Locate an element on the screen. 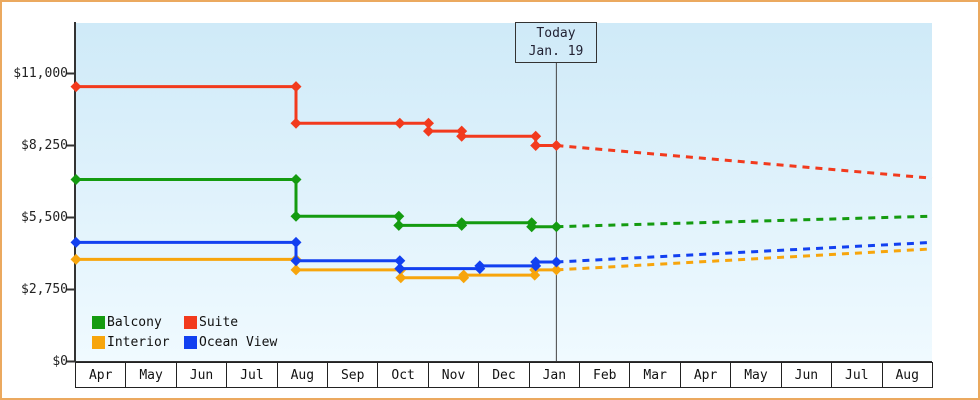 The height and width of the screenshot is (400, 980). y-axis-label: $5,500 is located at coordinates (44, 217).